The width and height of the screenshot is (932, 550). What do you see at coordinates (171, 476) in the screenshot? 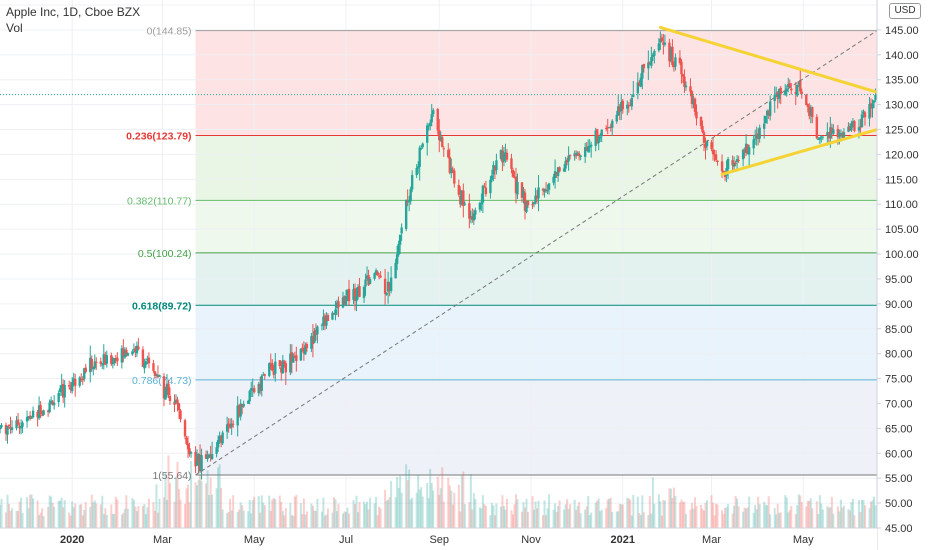
I see `fib-label: 1(55.64)` at bounding box center [171, 476].